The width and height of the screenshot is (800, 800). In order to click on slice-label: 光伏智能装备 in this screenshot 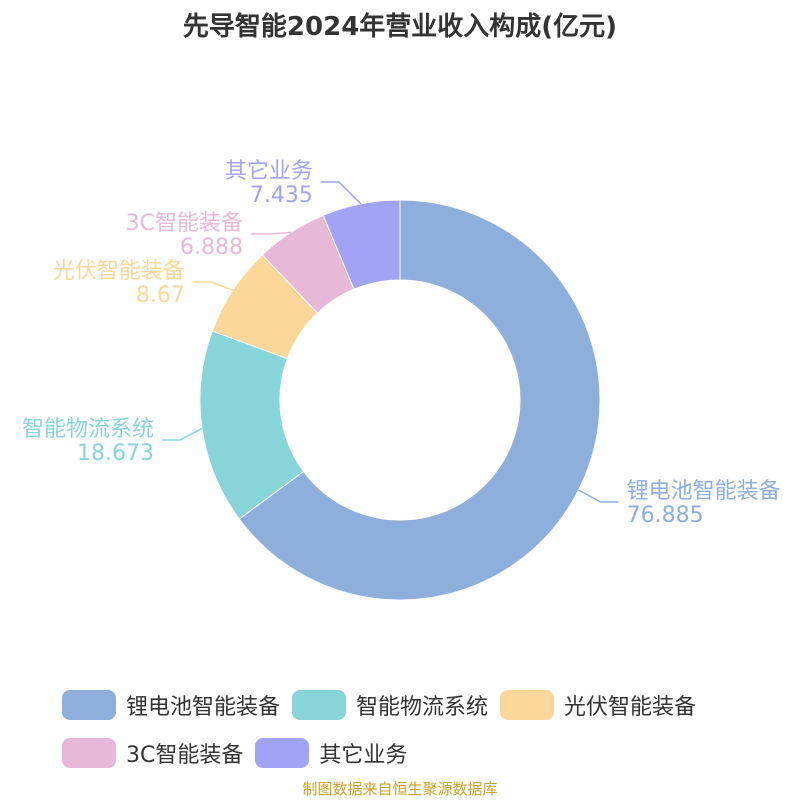, I will do `click(119, 271)`.